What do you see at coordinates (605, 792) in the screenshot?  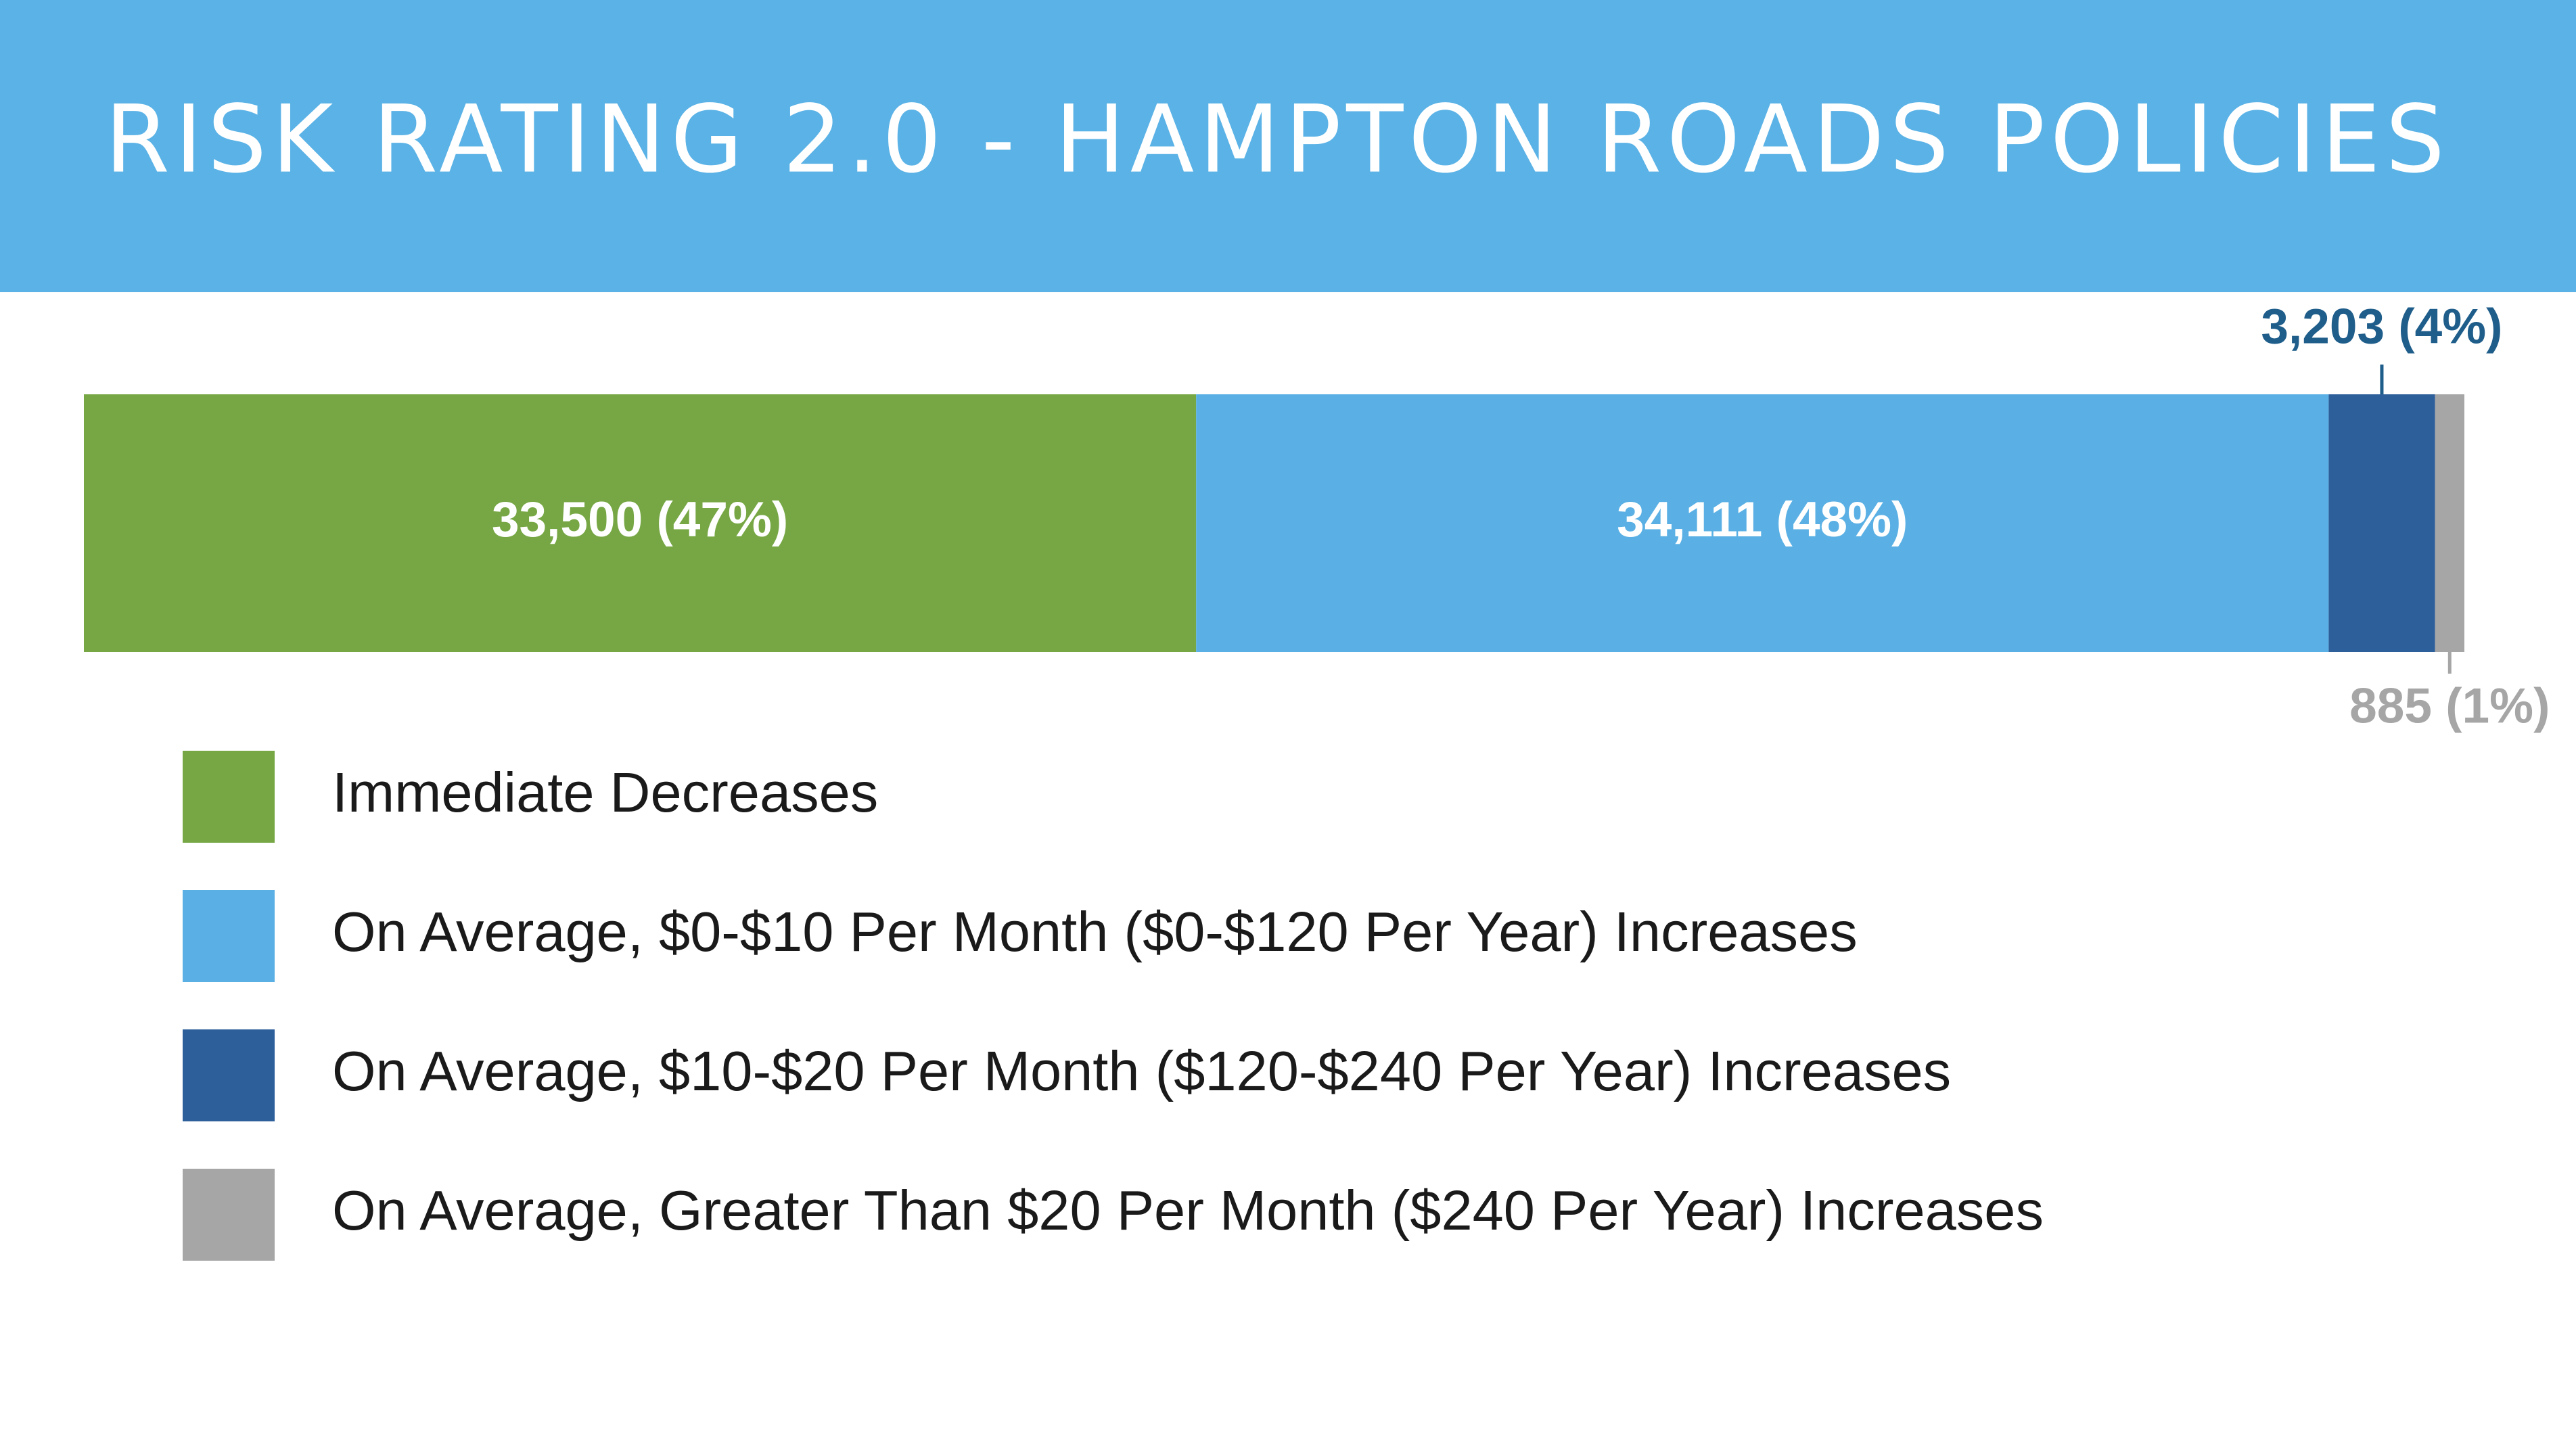 I see `legend-label: Immediate Decreases` at bounding box center [605, 792].